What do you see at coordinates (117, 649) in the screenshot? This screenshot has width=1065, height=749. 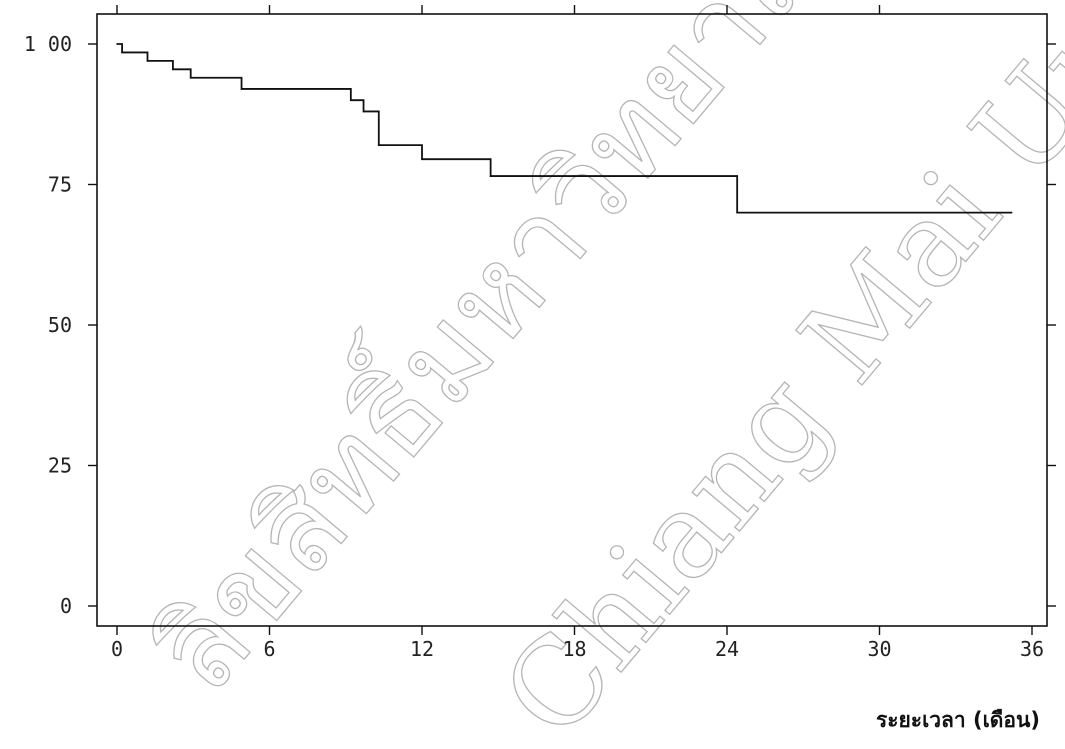 I see `x-tick-label: 0` at bounding box center [117, 649].